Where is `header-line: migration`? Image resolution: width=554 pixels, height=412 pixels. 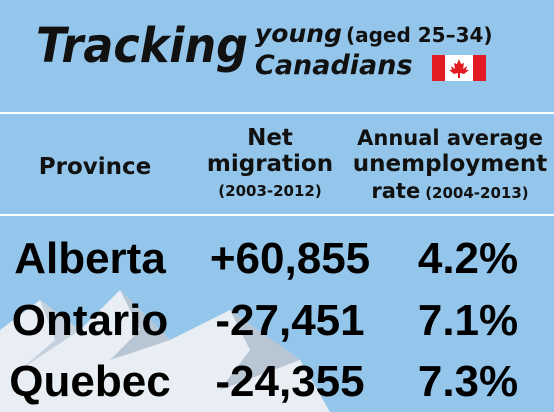 header-line: migration is located at coordinates (270, 164).